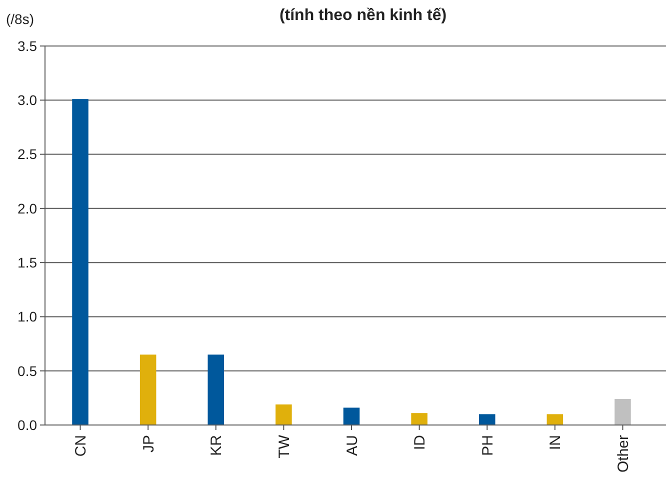 Image resolution: width=666 pixels, height=483 pixels. Describe the element at coordinates (28, 316) in the screenshot. I see `y-tick-label: 1.0` at that location.